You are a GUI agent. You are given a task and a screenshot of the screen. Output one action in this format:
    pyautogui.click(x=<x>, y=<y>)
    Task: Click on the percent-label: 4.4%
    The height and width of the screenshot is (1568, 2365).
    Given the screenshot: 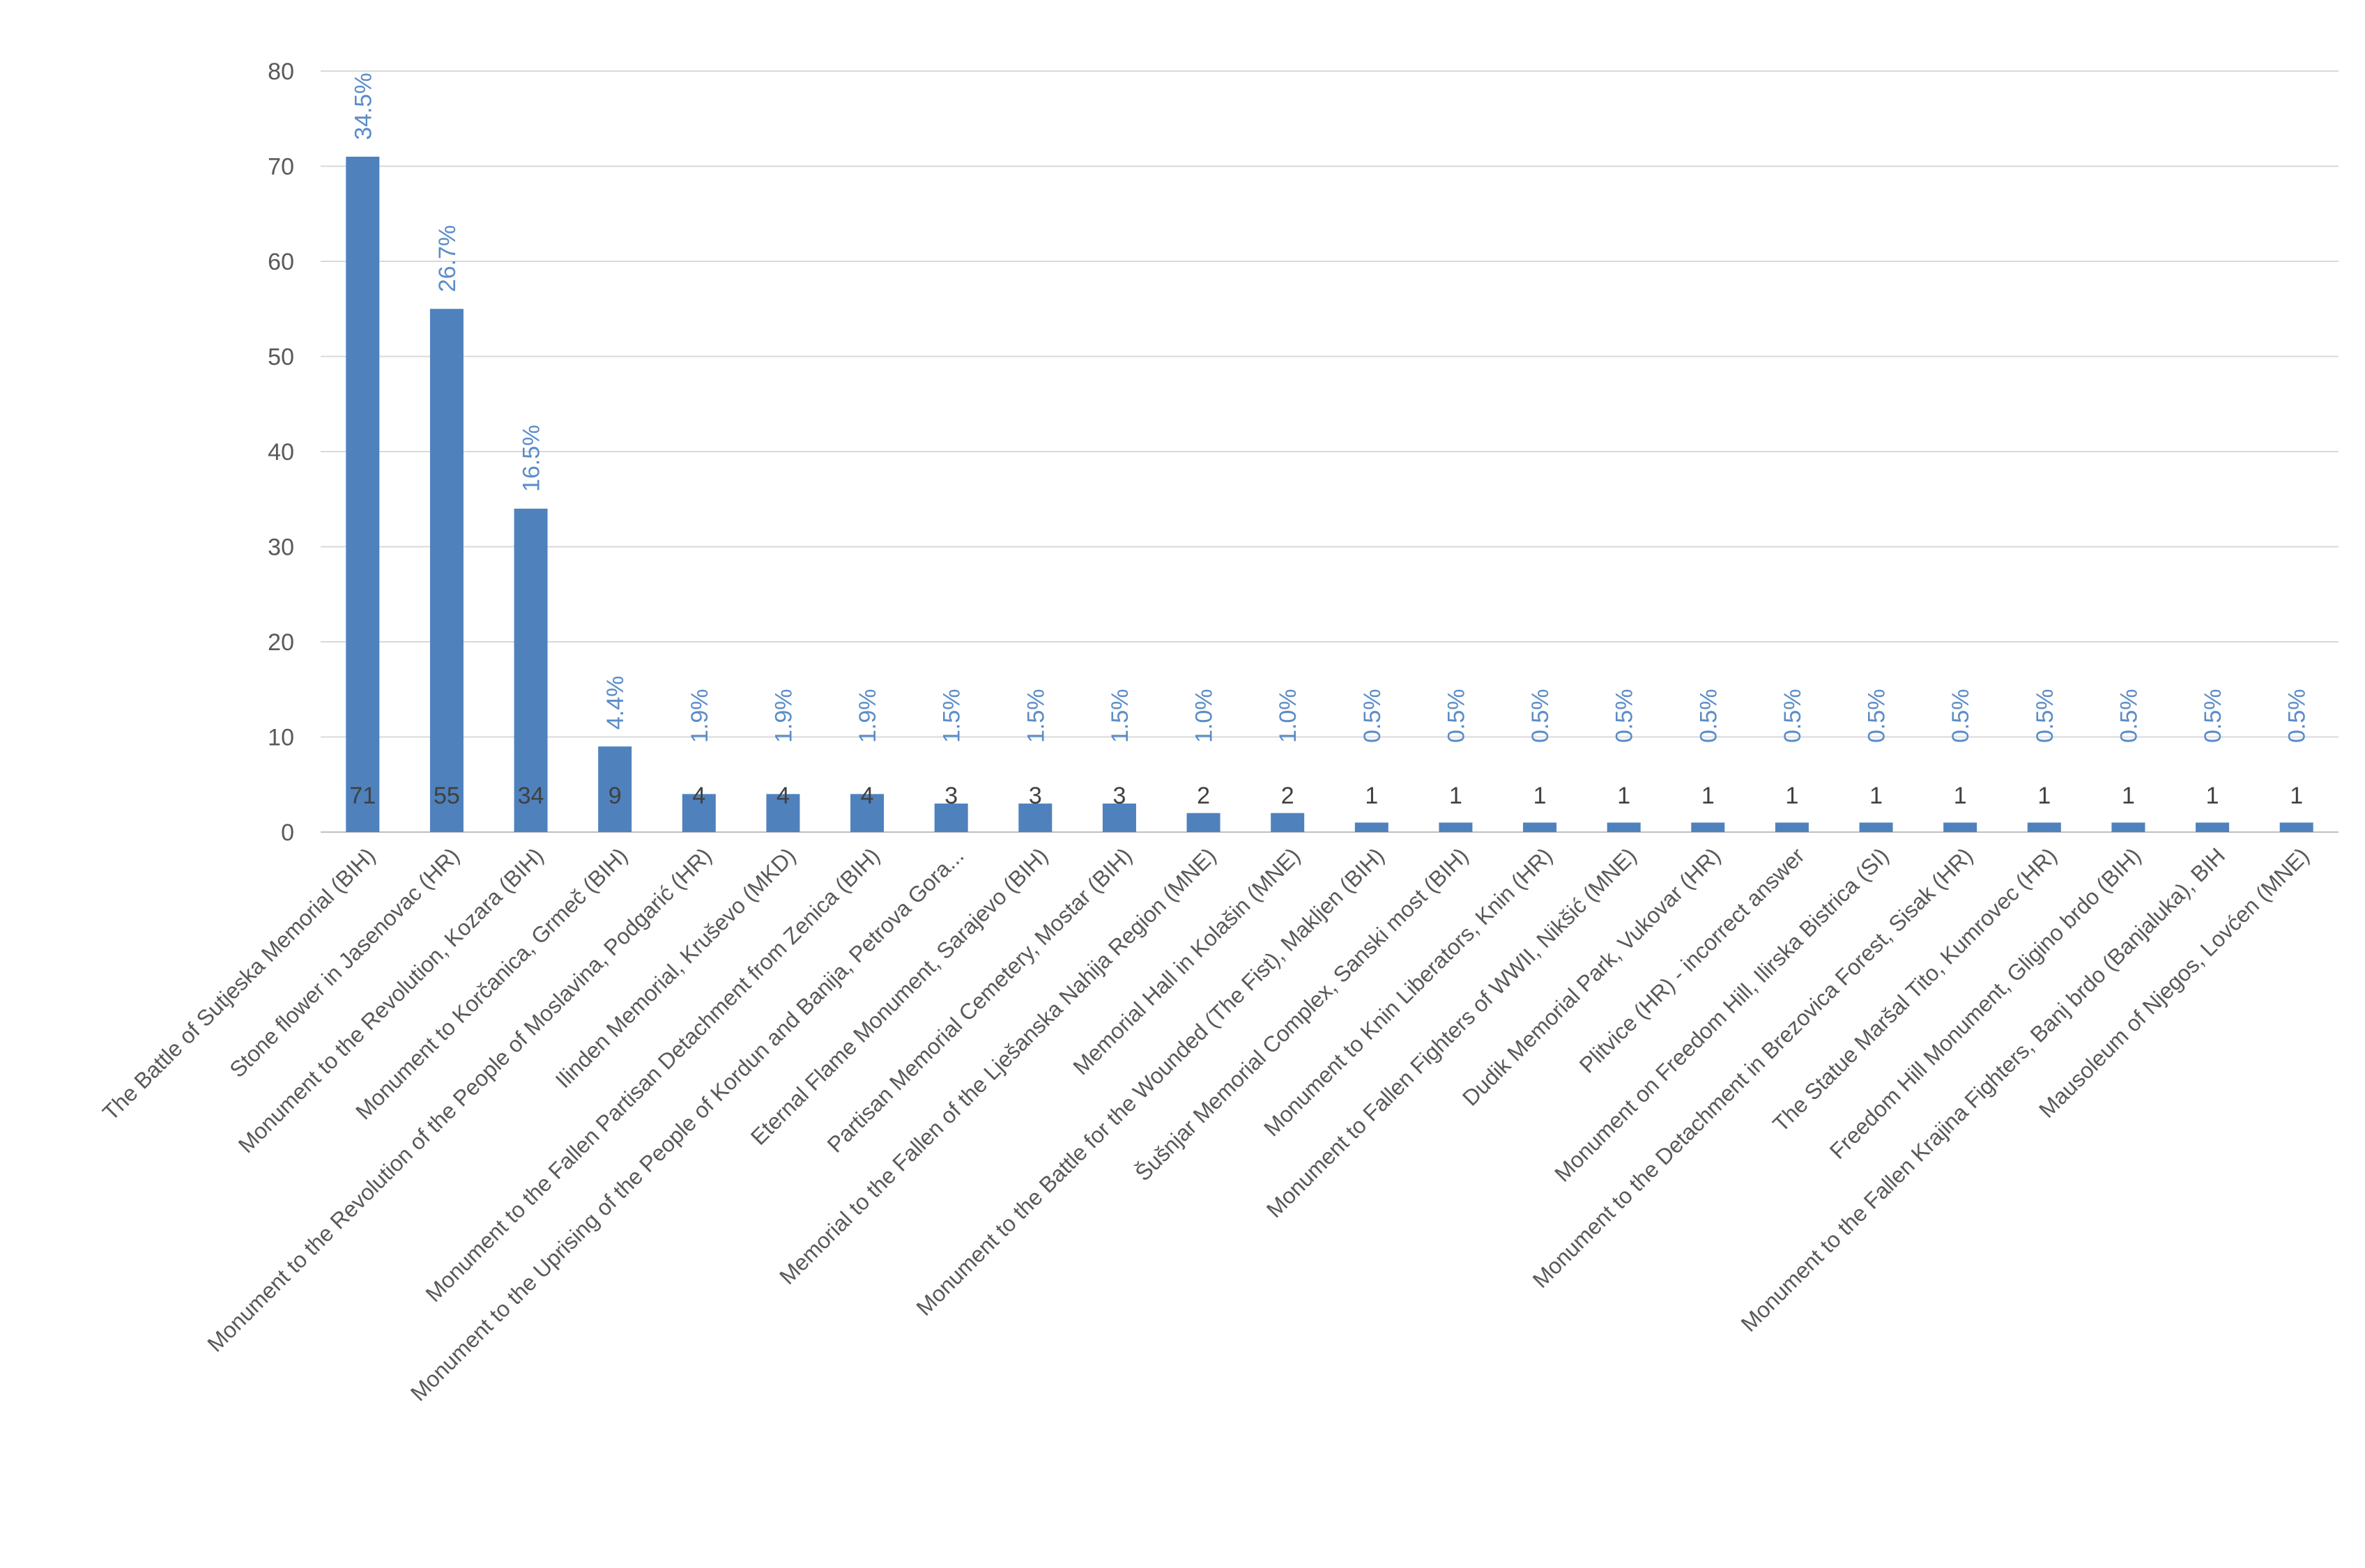 What is the action you would take?
    pyautogui.click(x=615, y=703)
    